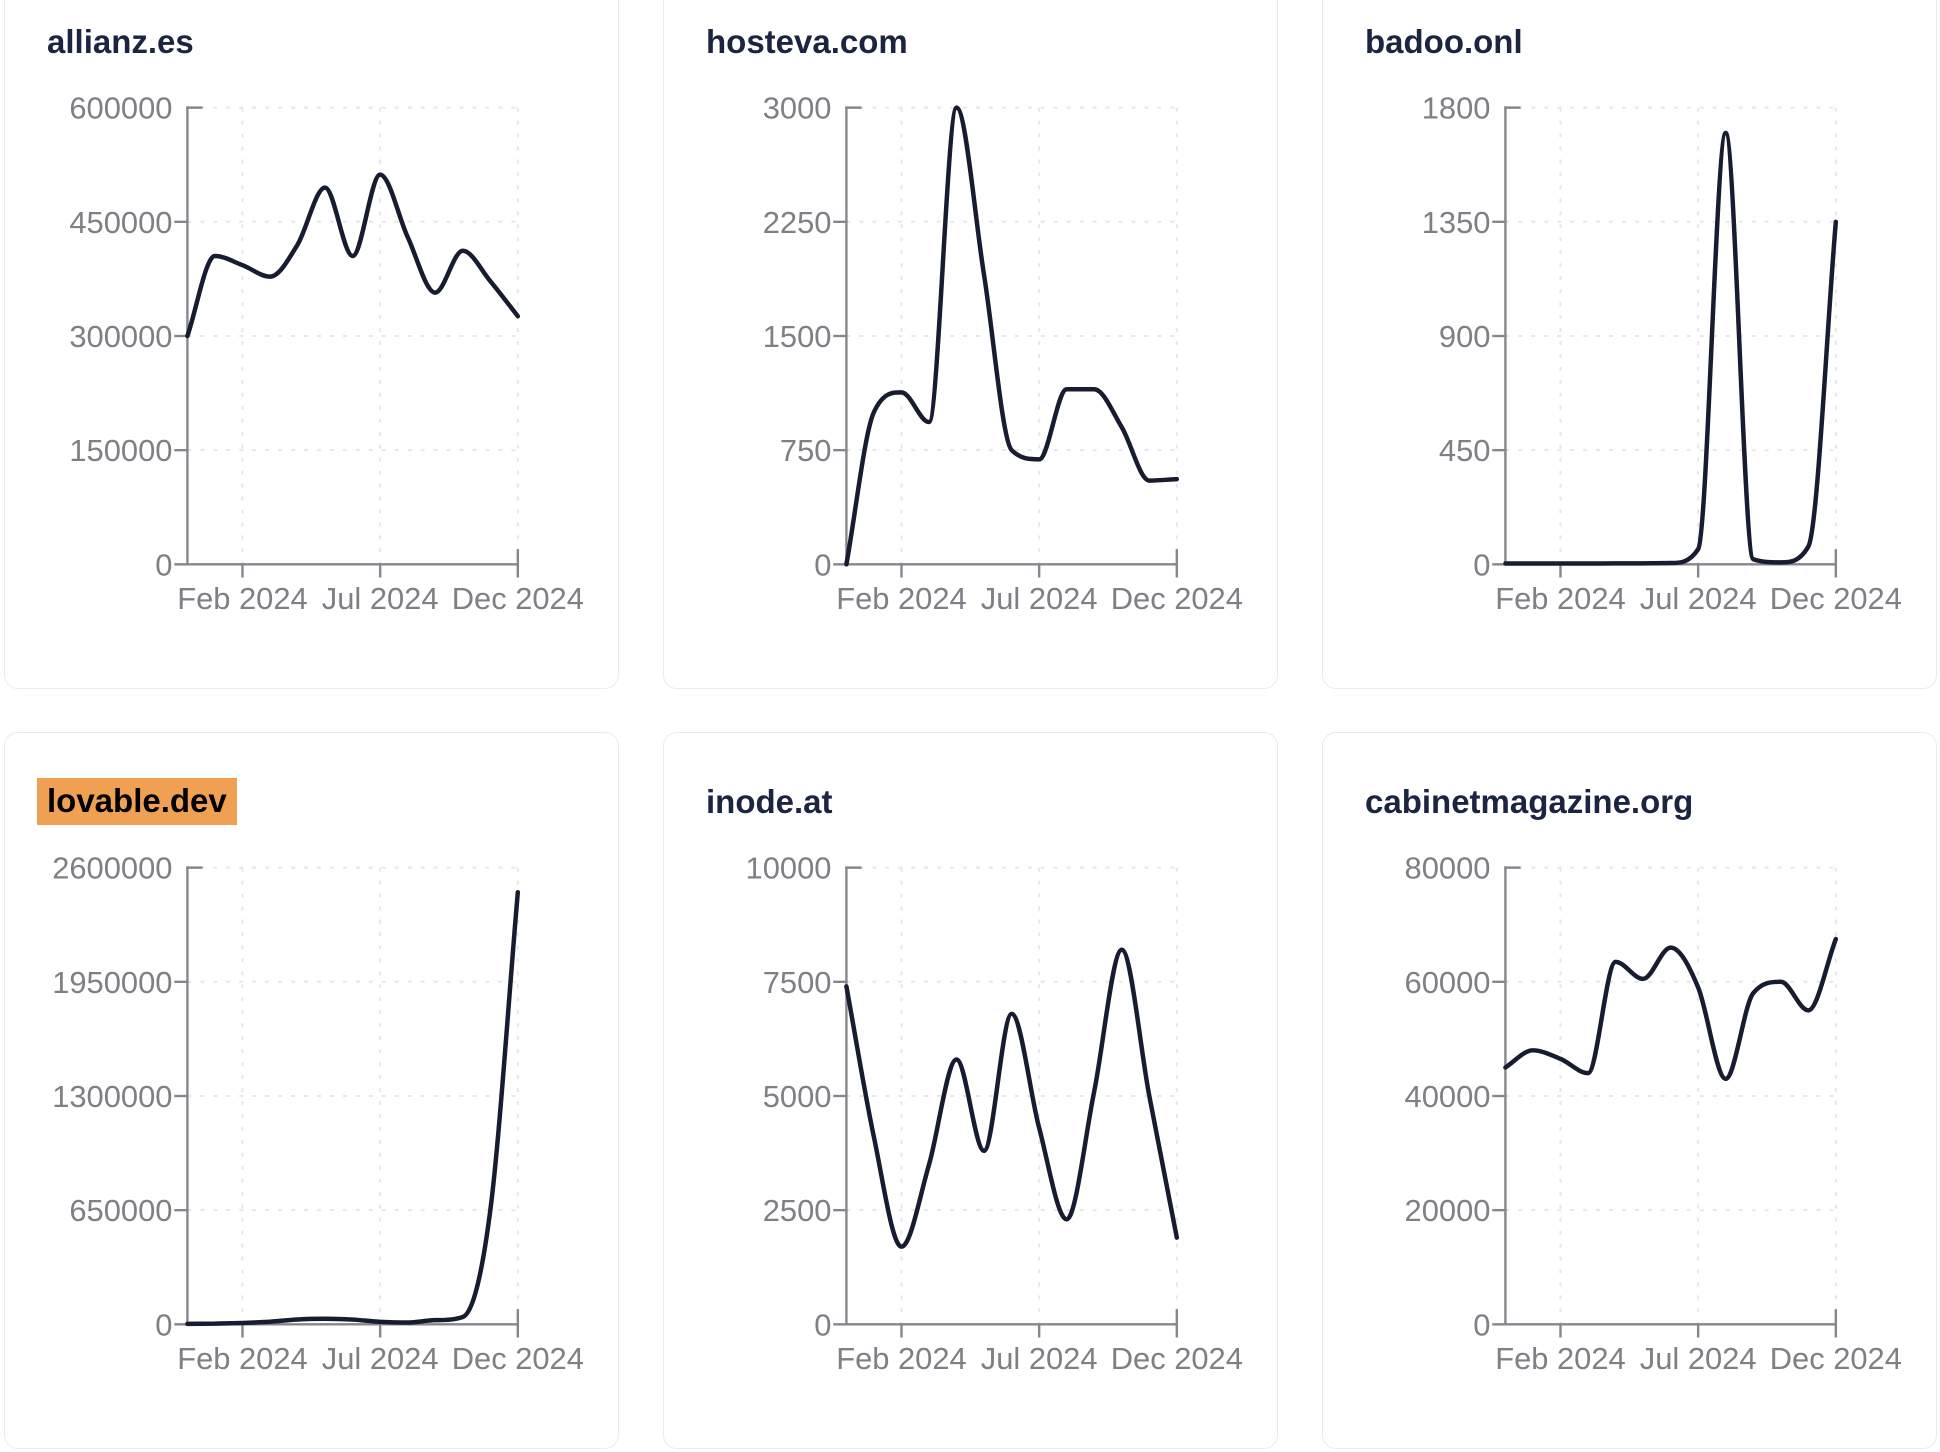 This screenshot has height=1452, width=1940. Describe the element at coordinates (797, 222) in the screenshot. I see `y-tick-label: 2250` at that location.